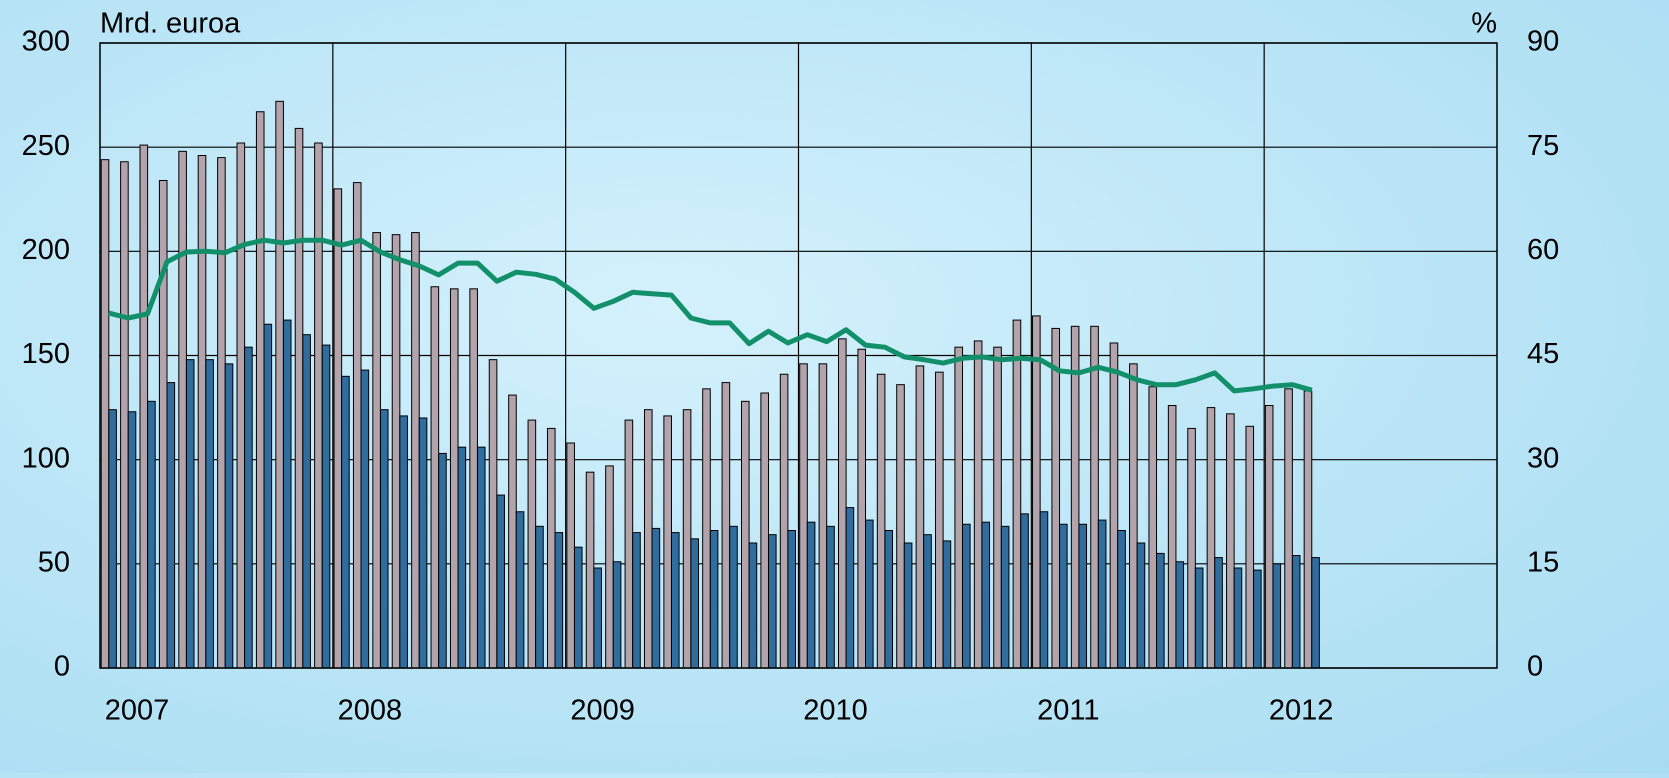 The width and height of the screenshot is (1669, 778). What do you see at coordinates (1543, 42) in the screenshot?
I see `y2-tick-label: 90` at bounding box center [1543, 42].